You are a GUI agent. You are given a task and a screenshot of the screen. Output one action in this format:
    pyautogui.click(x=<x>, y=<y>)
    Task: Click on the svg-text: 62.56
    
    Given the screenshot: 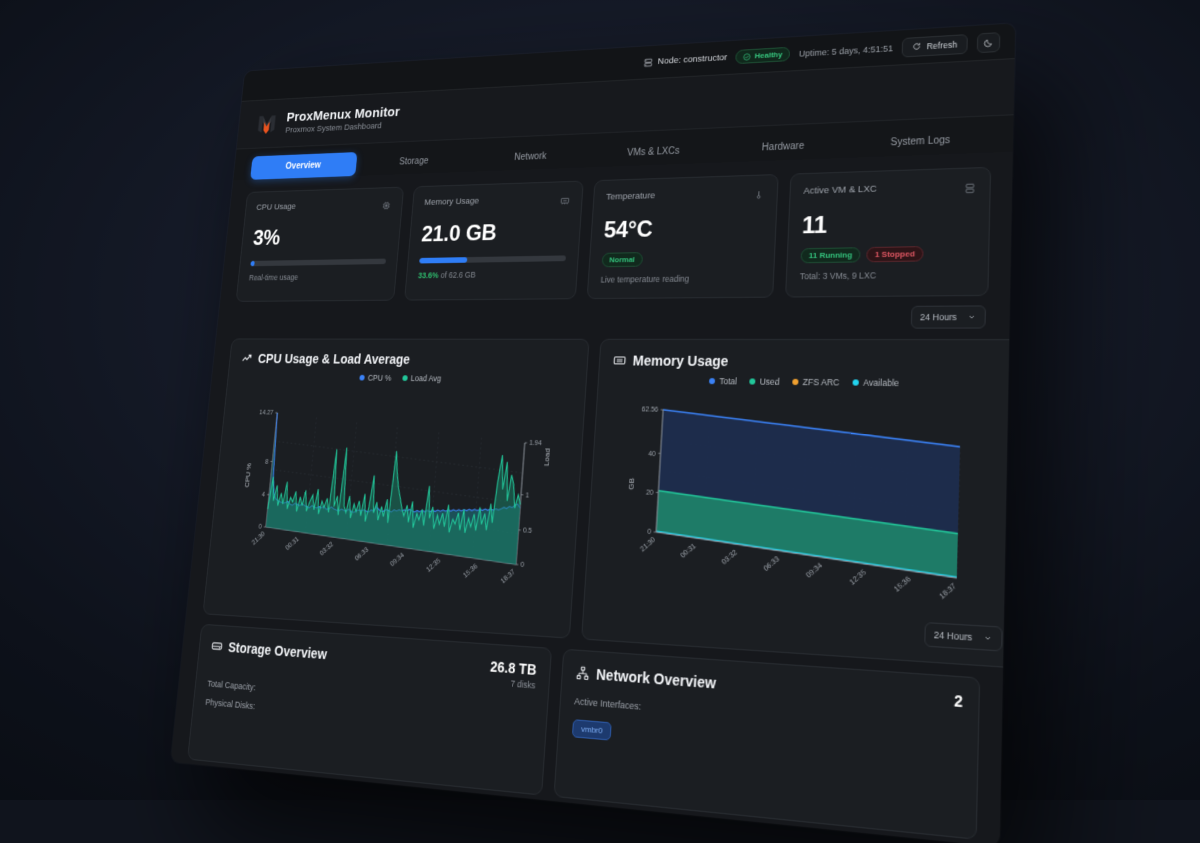 What is the action you would take?
    pyautogui.click(x=649, y=411)
    